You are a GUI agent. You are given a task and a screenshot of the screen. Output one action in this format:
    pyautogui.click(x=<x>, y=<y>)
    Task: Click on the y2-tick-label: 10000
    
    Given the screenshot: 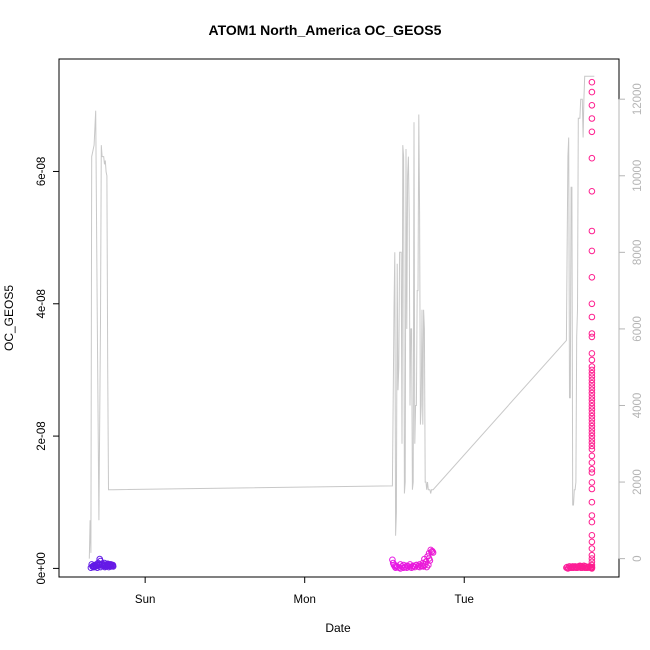 What is the action you would take?
    pyautogui.click(x=638, y=176)
    